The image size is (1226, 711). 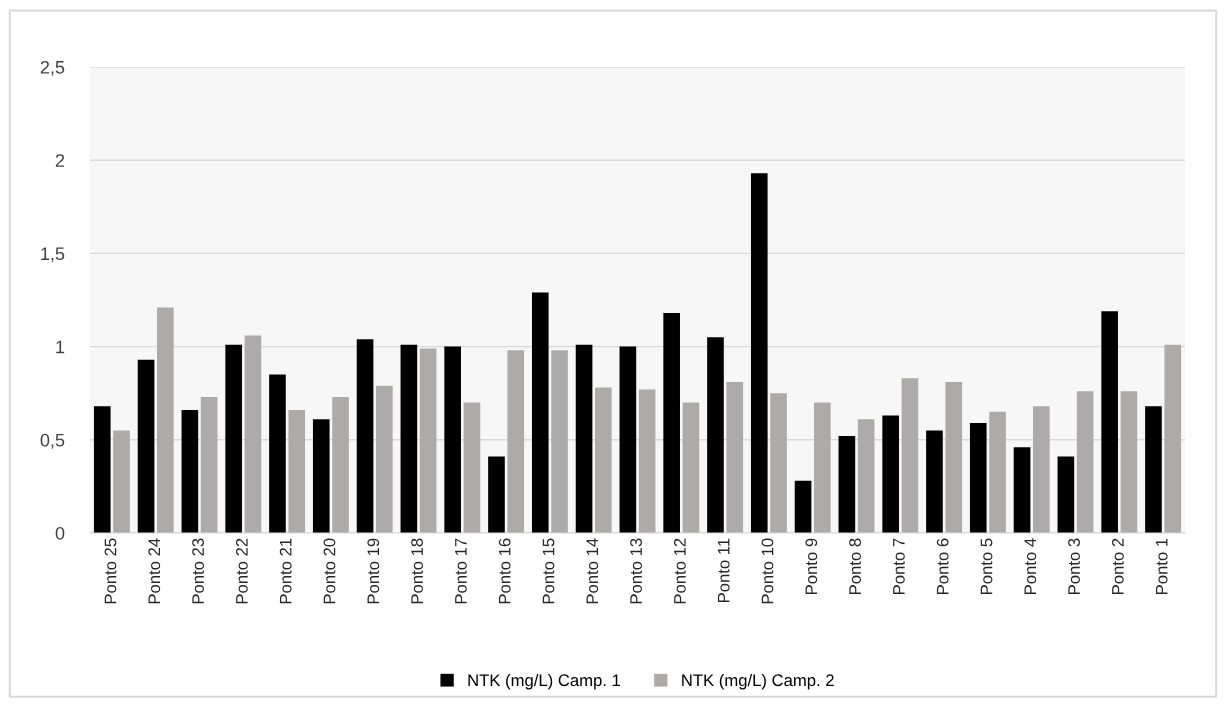 What do you see at coordinates (52, 441) in the screenshot?
I see `y-tick-label: 0,5` at bounding box center [52, 441].